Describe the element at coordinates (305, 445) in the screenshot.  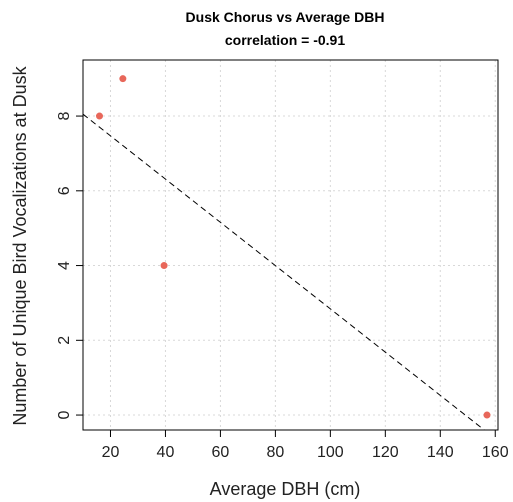
I see `x-axis-ticks: 20 40 60 80 100 120 140 160` at that location.